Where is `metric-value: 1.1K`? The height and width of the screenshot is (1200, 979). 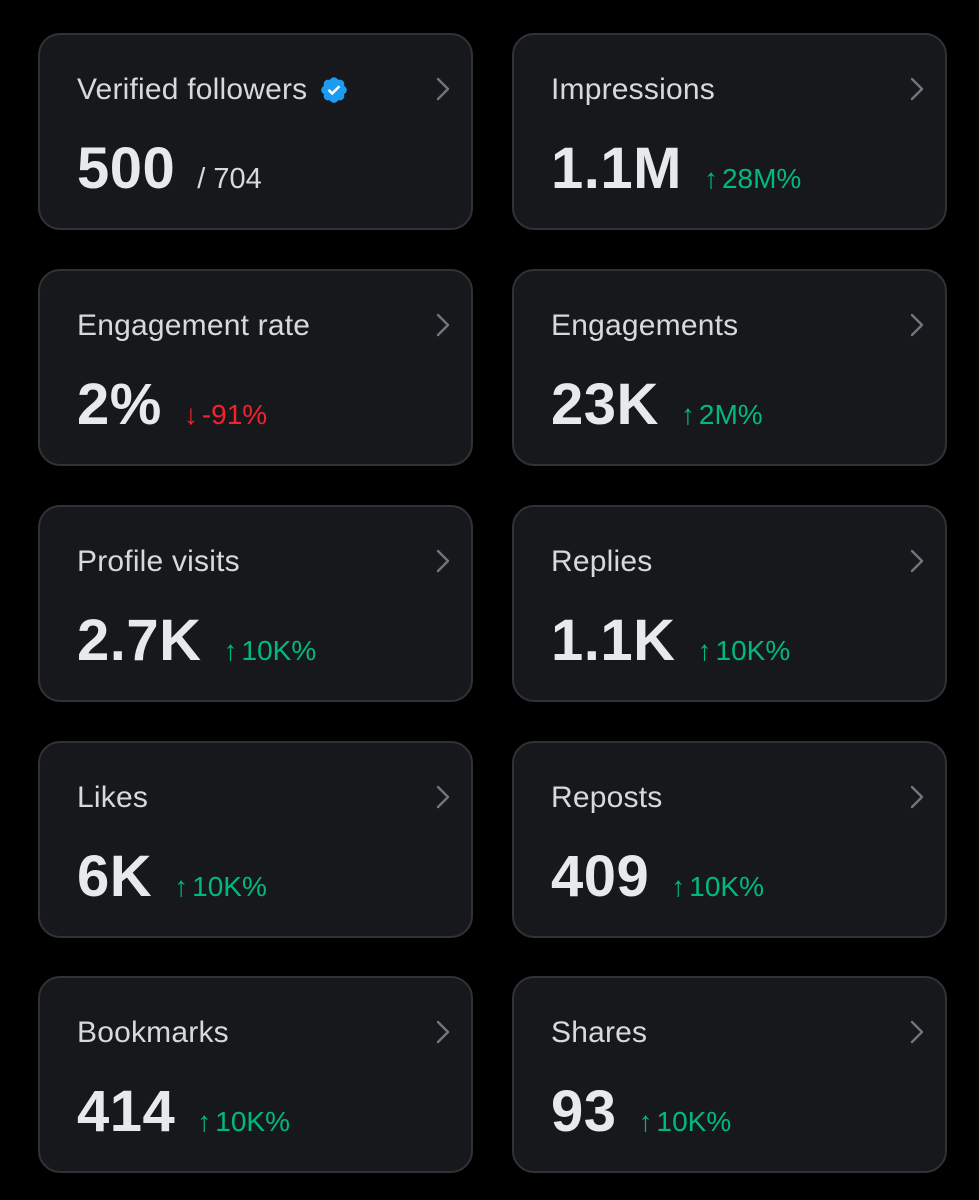 metric-value: 1.1K is located at coordinates (613, 640).